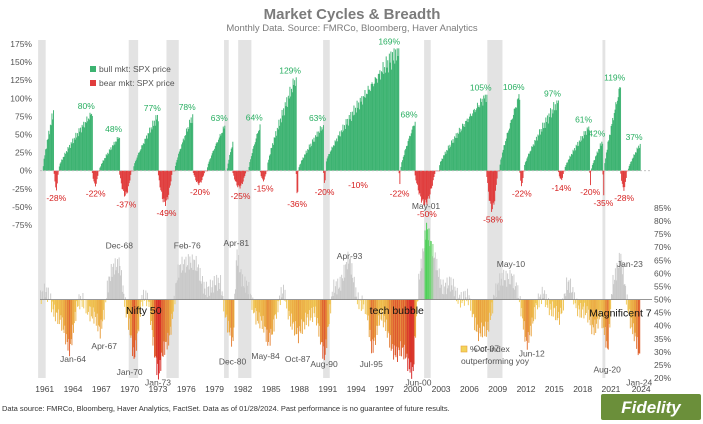 This screenshot has width=703, height=424. What do you see at coordinates (408, 114) in the screenshot?
I see `bull-label-68: 68%` at bounding box center [408, 114].